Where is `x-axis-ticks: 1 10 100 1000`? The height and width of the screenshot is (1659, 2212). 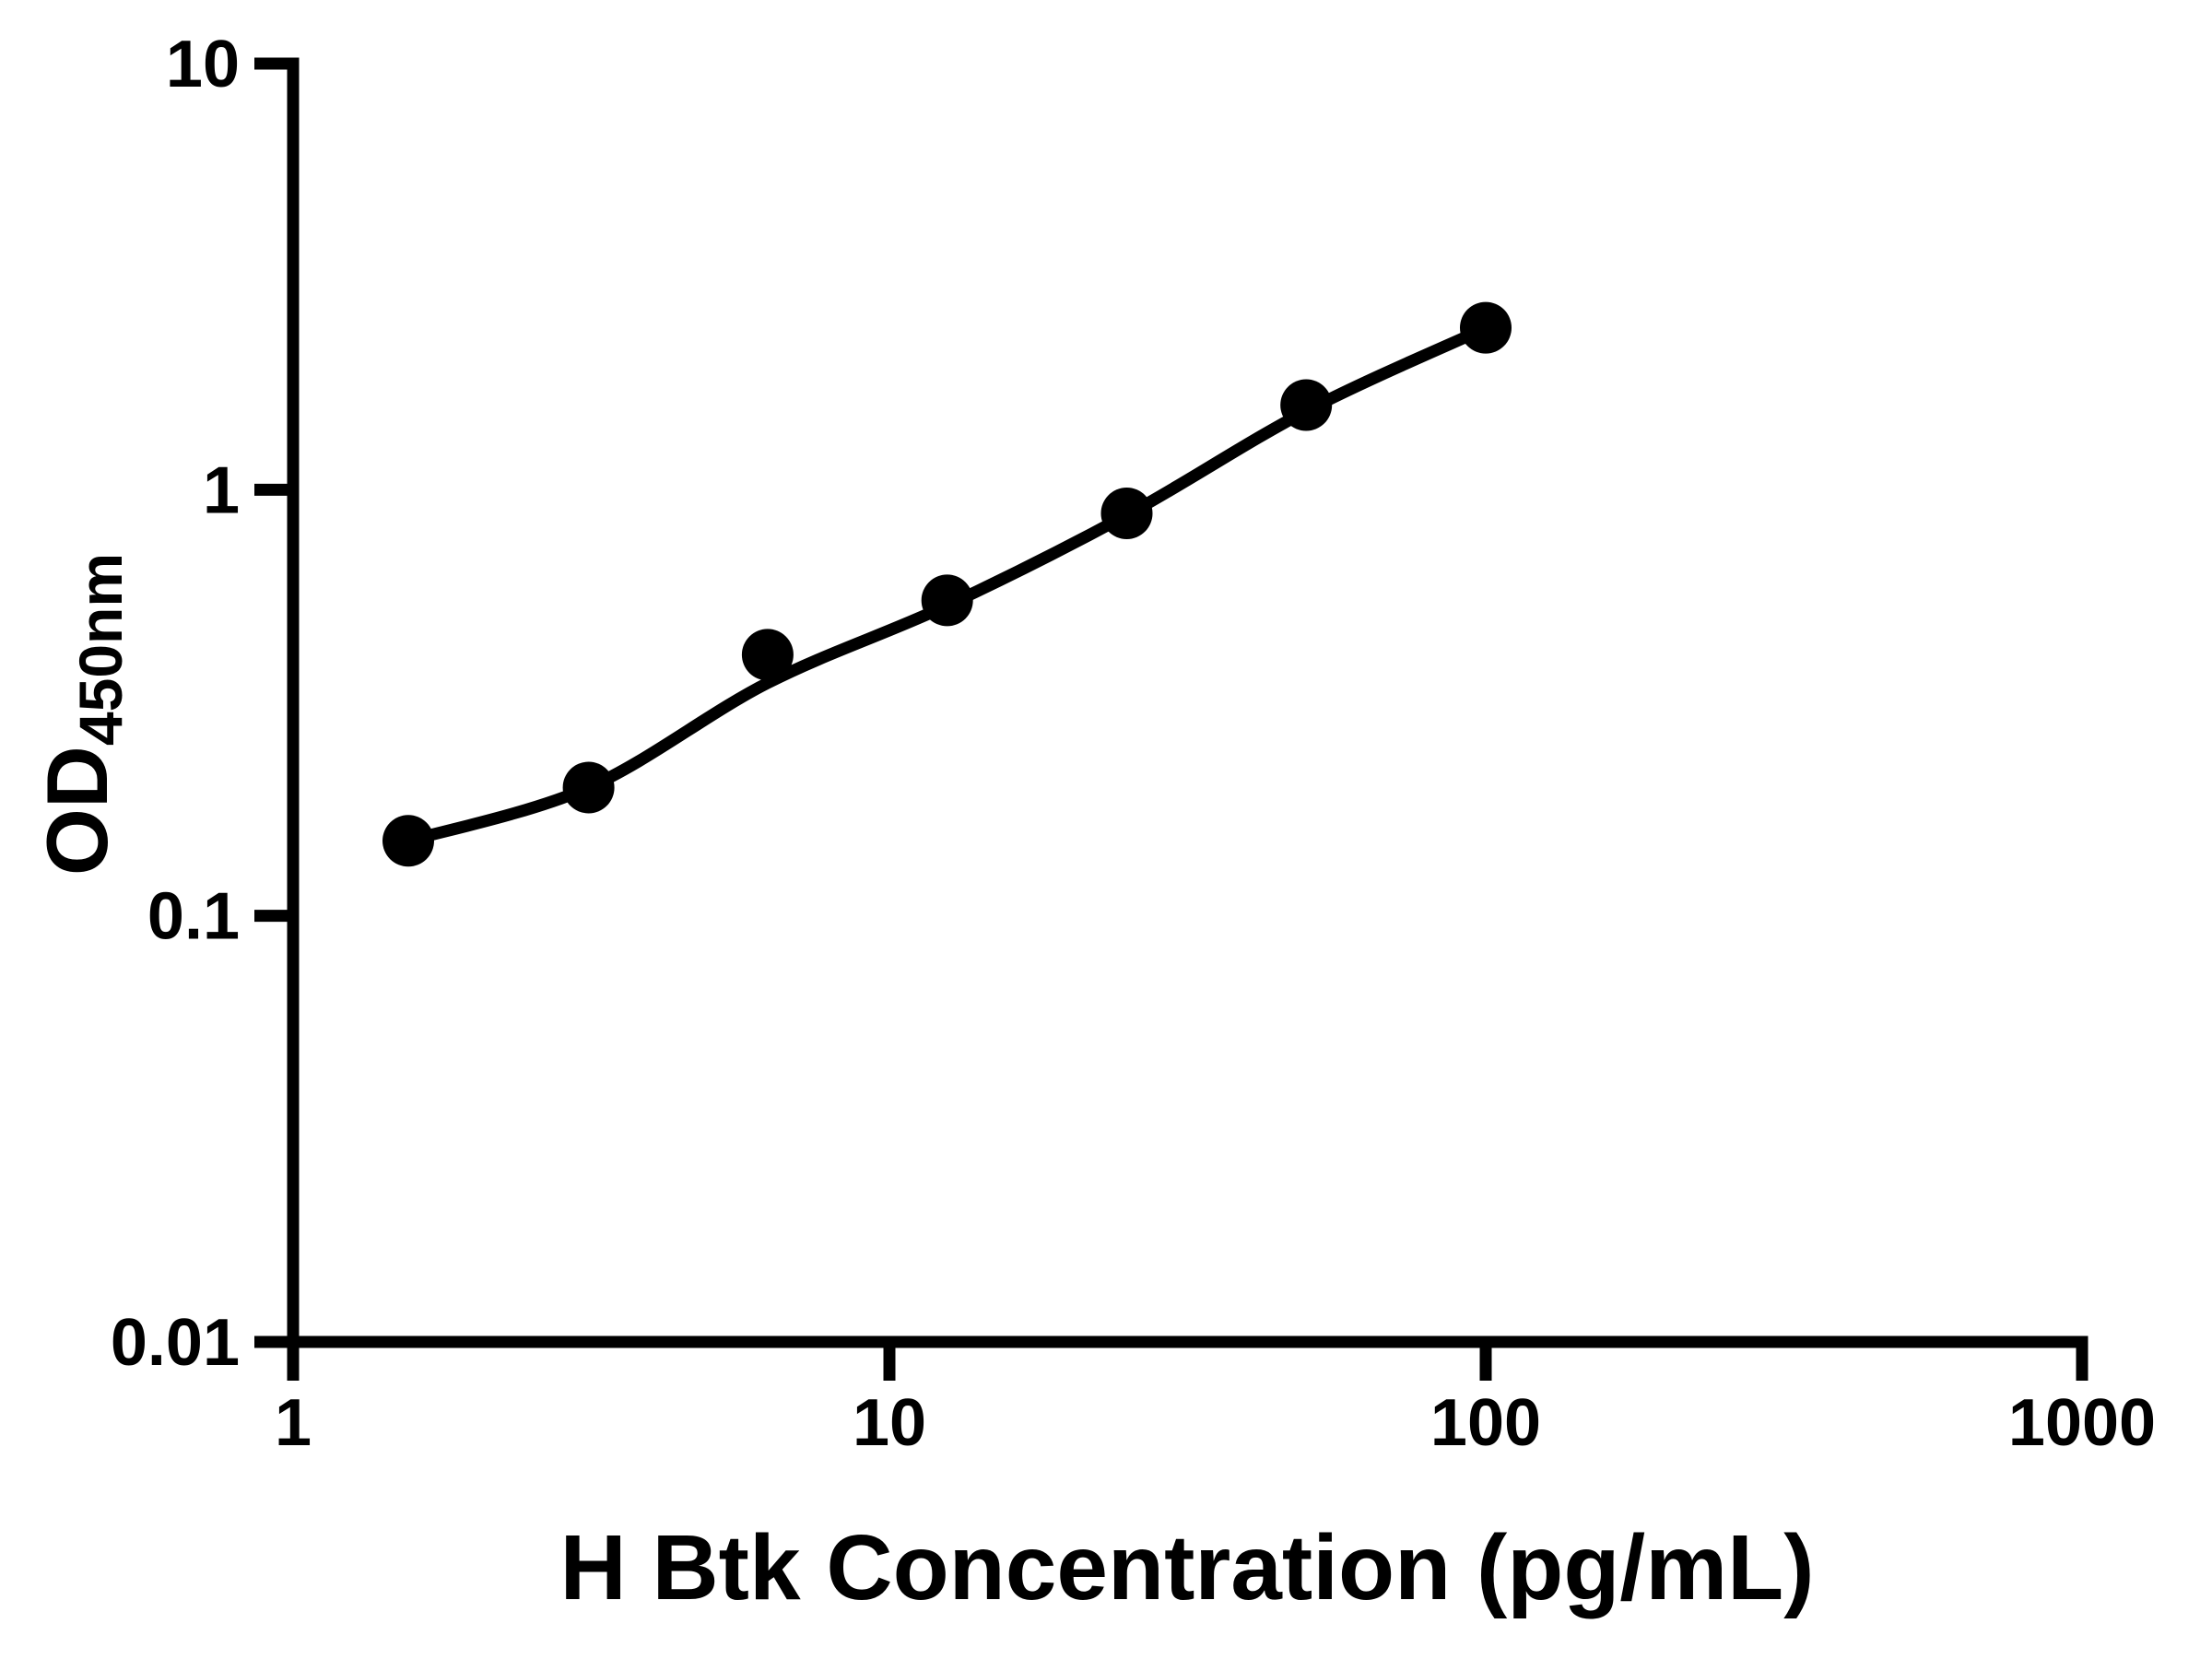 x-axis-ticks: 1 10 100 1000 is located at coordinates (1215, 1401).